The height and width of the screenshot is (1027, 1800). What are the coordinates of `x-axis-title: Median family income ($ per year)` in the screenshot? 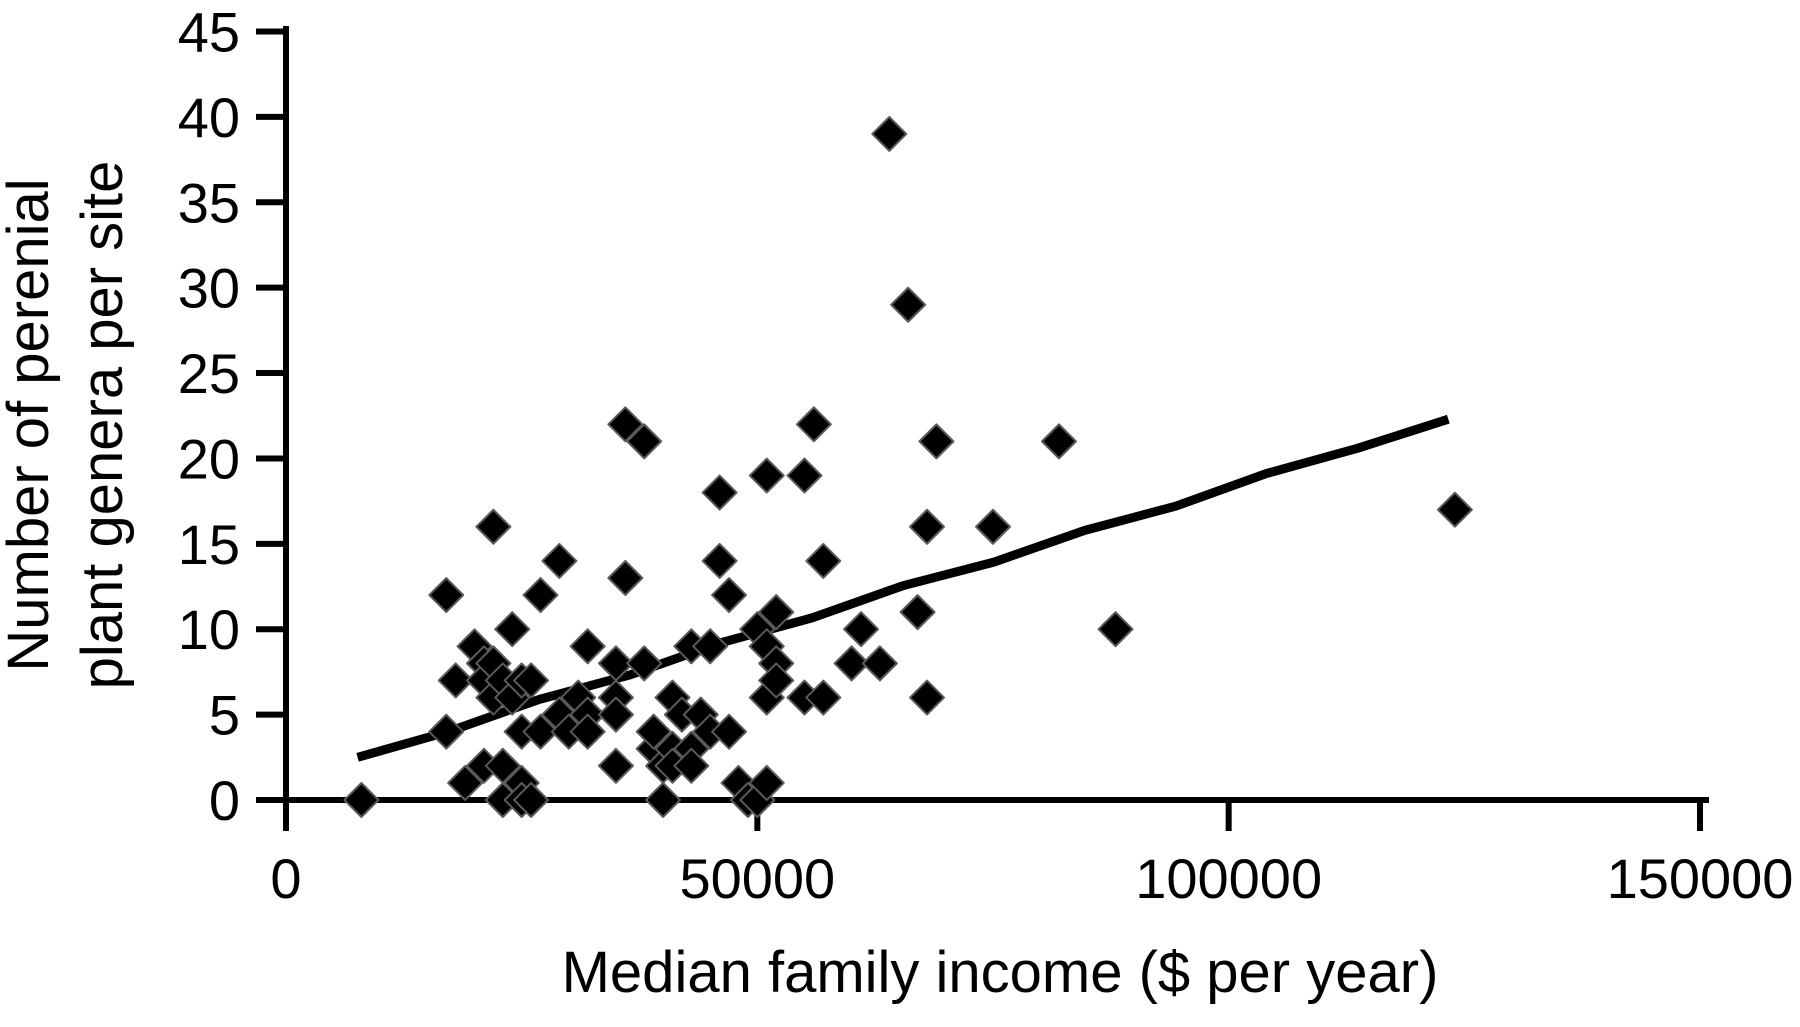 It's located at (1000, 972).